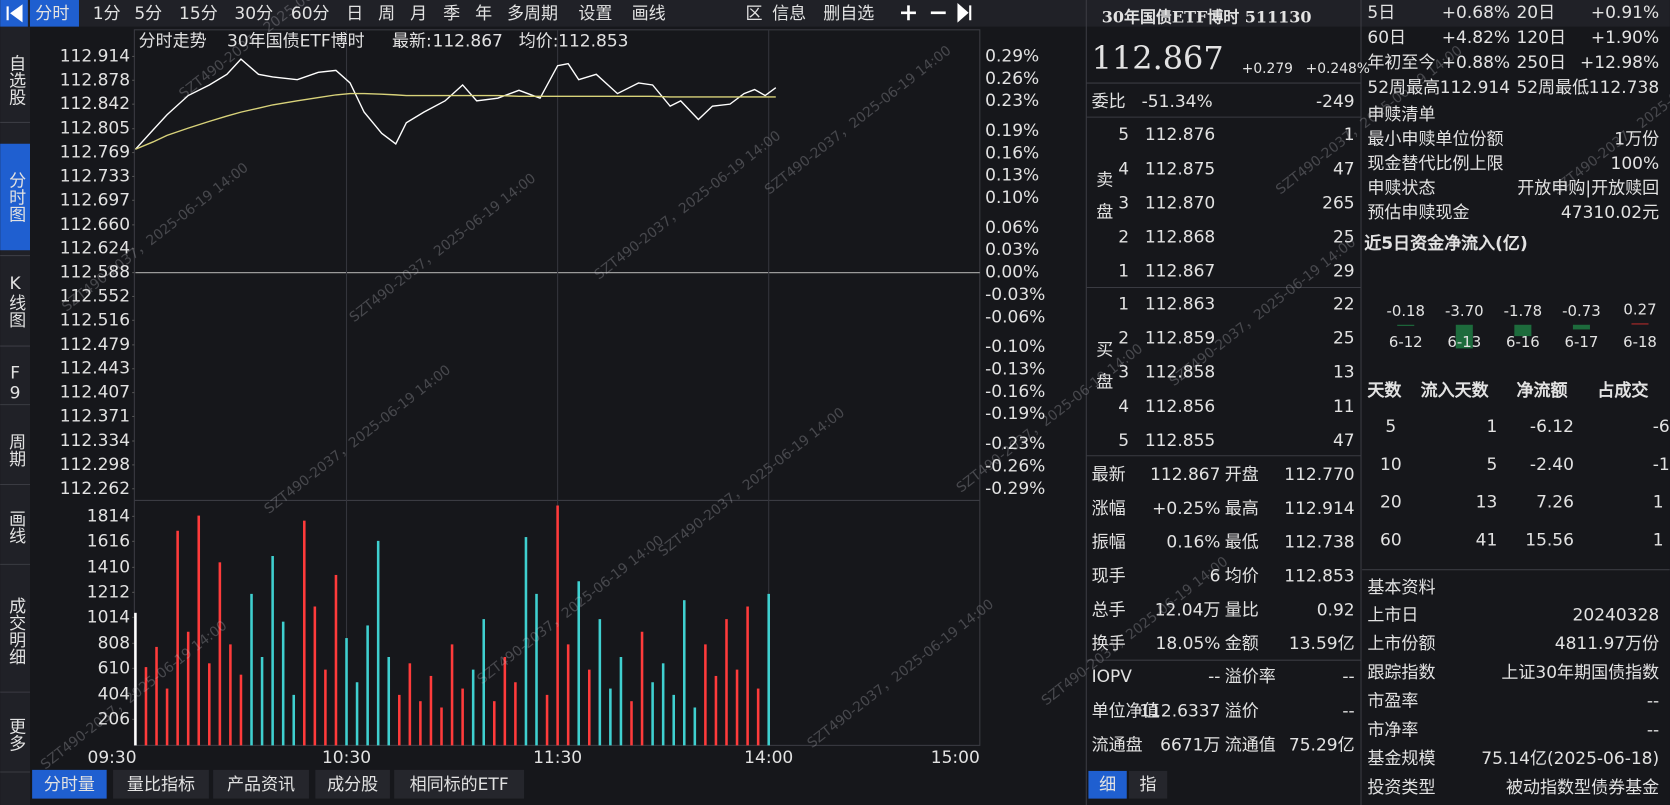 This screenshot has width=1670, height=805. Describe the element at coordinates (15, 450) in the screenshot. I see `sidebar-item: 周期` at that location.